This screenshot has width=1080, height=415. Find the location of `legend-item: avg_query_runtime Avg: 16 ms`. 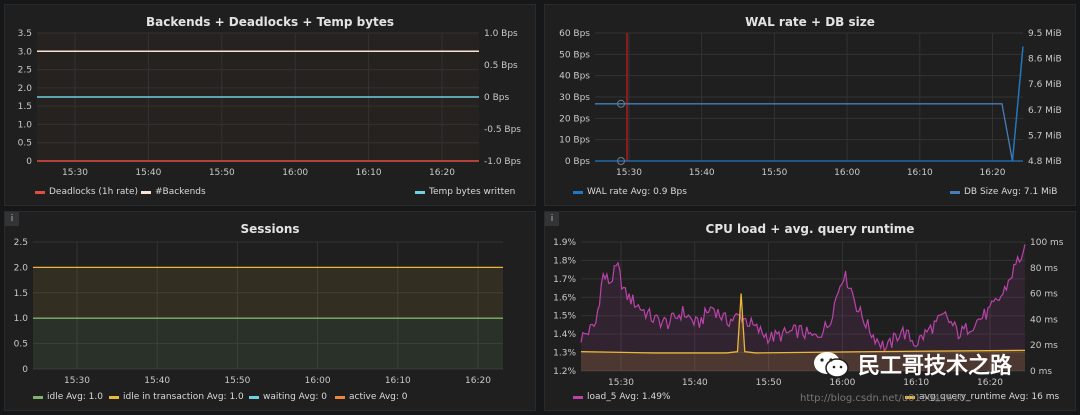

legend-item: avg_query_runtime Avg: 16 ms is located at coordinates (982, 397).